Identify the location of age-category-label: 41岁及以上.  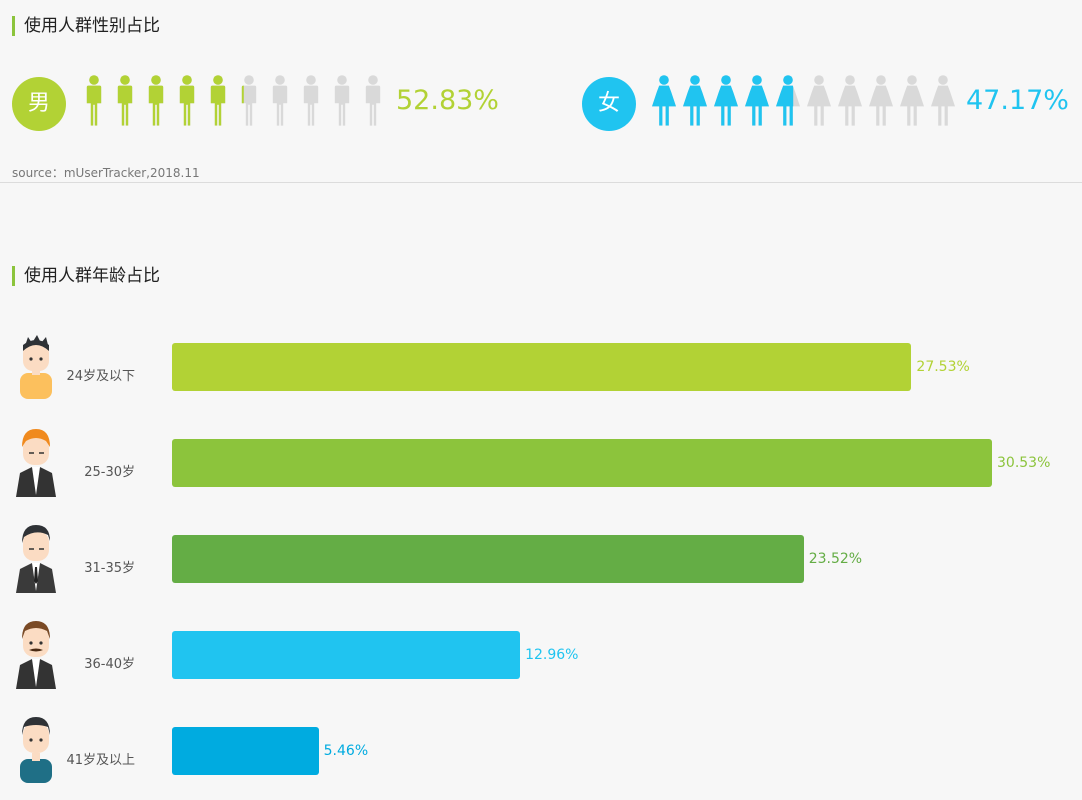
(100, 760).